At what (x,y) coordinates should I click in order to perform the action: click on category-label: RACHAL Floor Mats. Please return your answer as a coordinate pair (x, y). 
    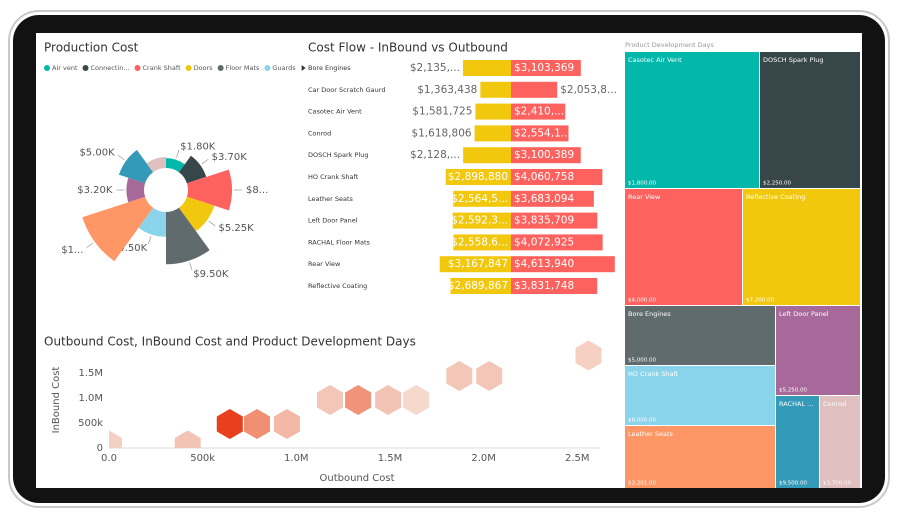
    Looking at the image, I should click on (339, 242).